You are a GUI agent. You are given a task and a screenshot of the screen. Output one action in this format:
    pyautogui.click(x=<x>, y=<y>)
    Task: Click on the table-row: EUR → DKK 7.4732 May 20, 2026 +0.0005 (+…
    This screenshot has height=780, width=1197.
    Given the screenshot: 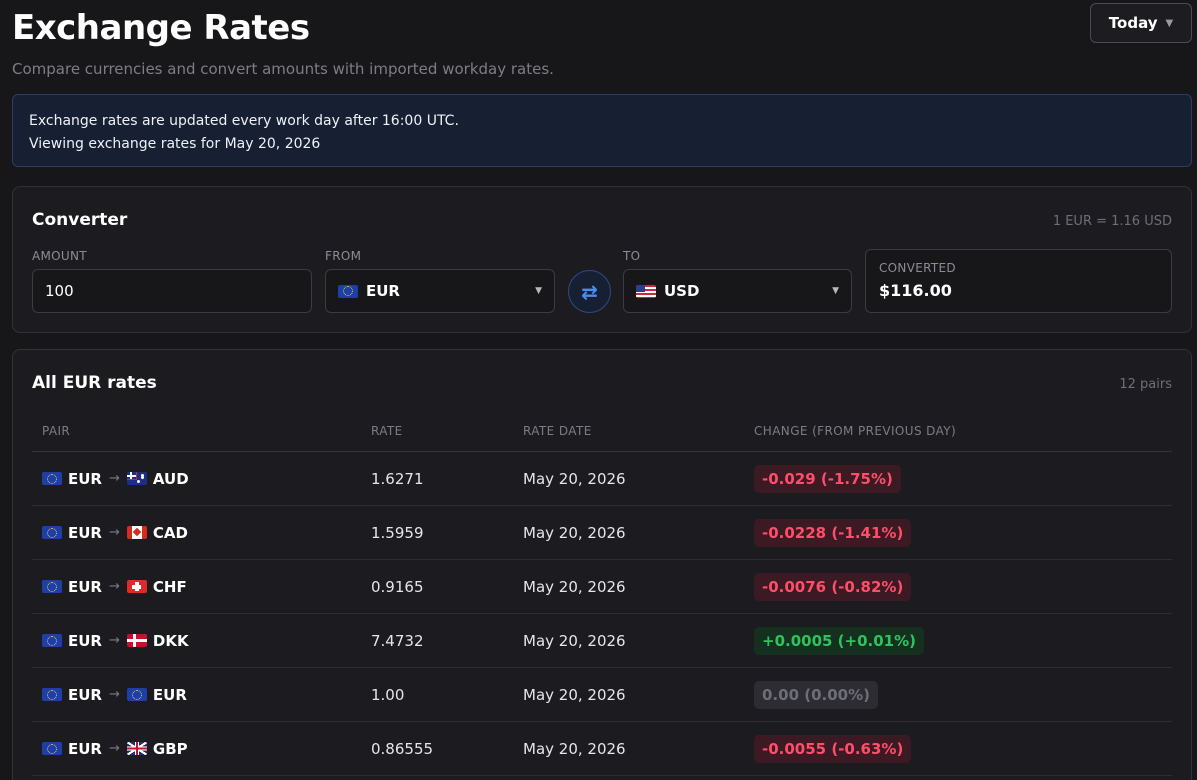 What is the action you would take?
    pyautogui.click(x=602, y=641)
    